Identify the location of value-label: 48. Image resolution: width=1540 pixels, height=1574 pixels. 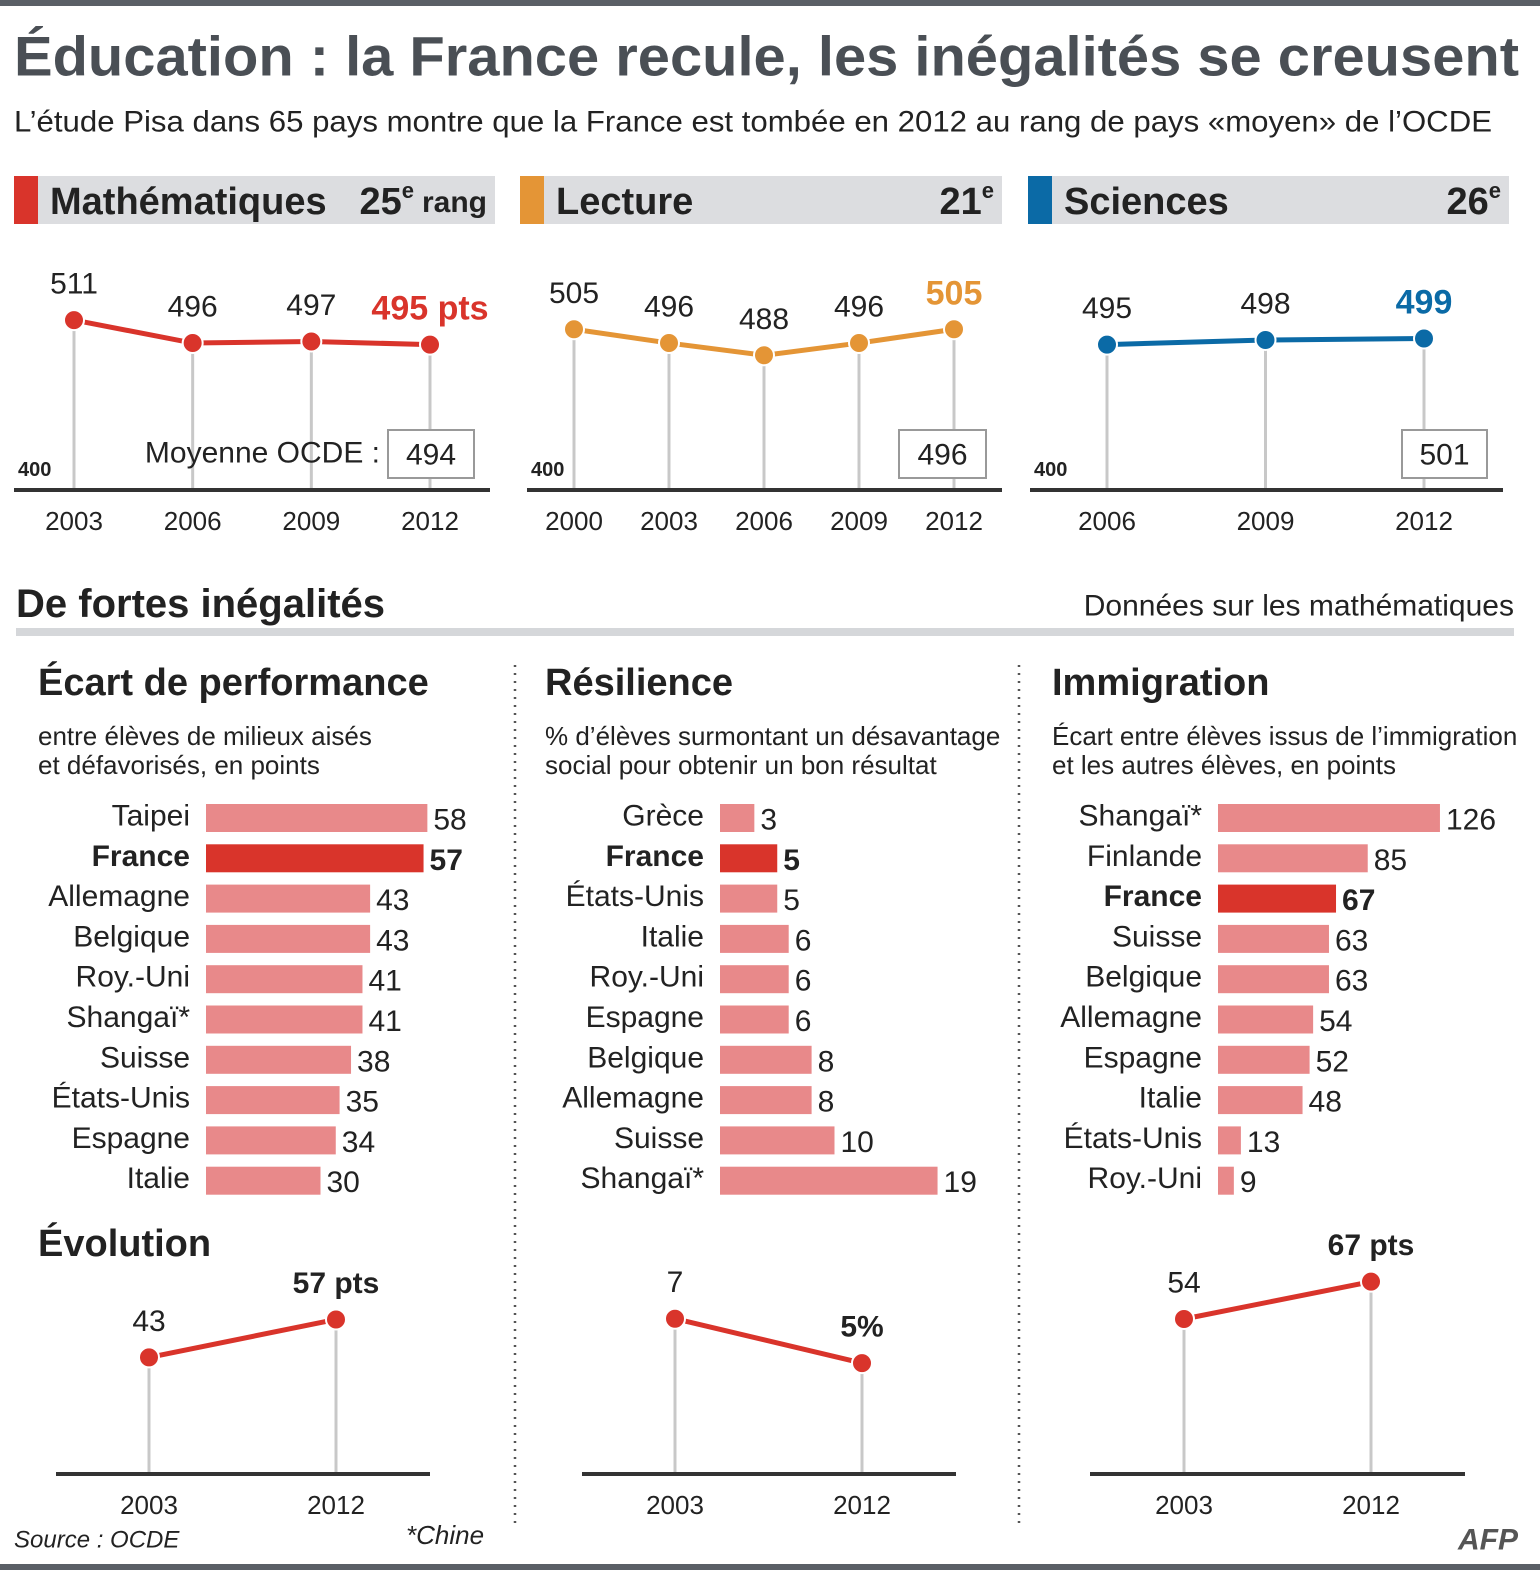
(1325, 1102).